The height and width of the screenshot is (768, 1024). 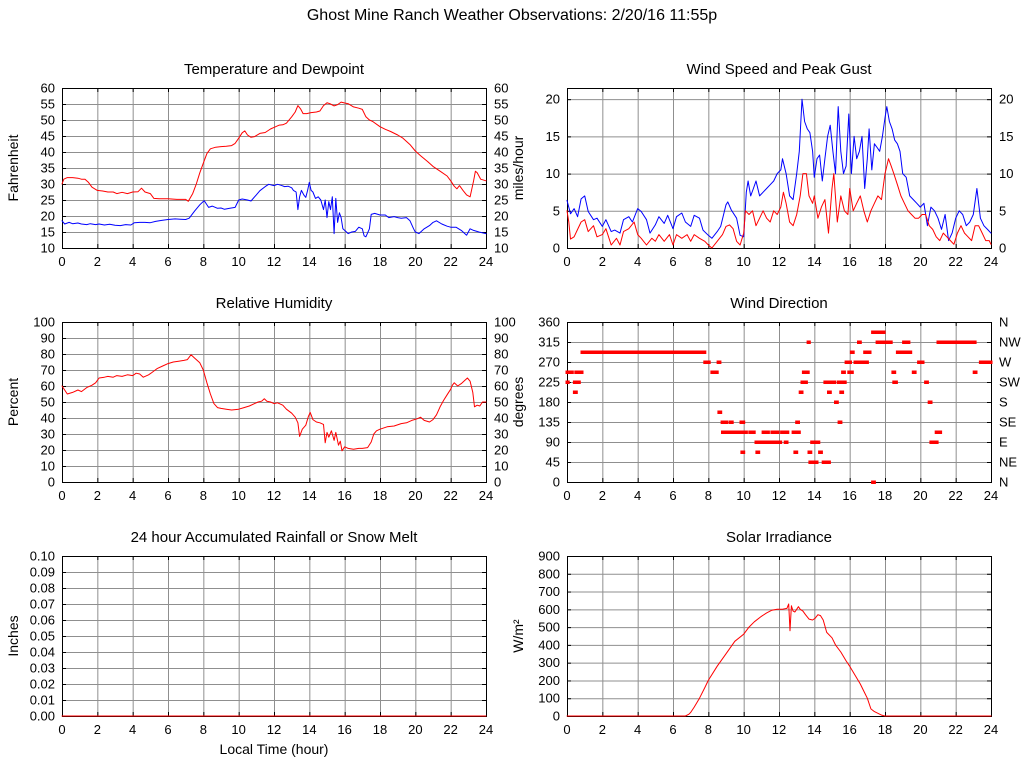 What do you see at coordinates (549, 698) in the screenshot?
I see `y-tick-label: 100` at bounding box center [549, 698].